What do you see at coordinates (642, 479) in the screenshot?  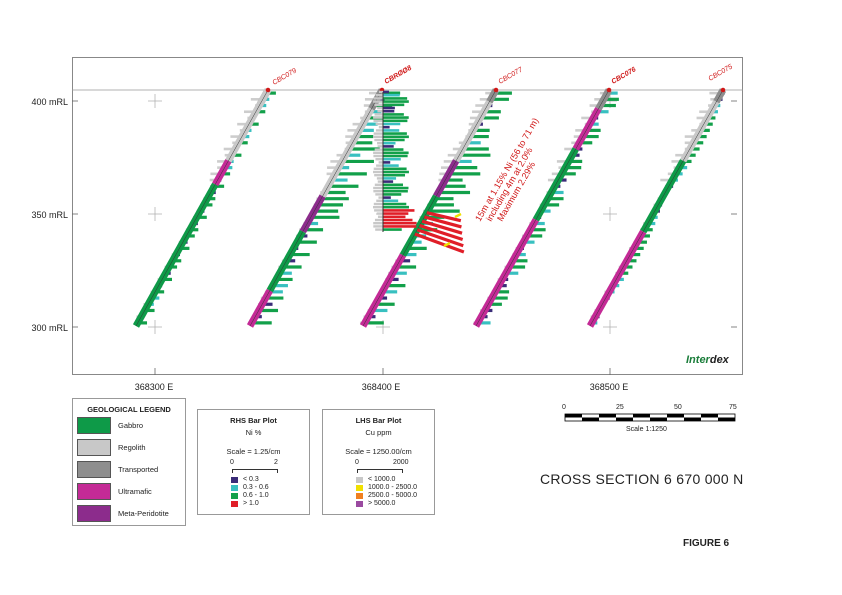 I see `cross-section-title: CROSS SECTION 6 670 000 N` at bounding box center [642, 479].